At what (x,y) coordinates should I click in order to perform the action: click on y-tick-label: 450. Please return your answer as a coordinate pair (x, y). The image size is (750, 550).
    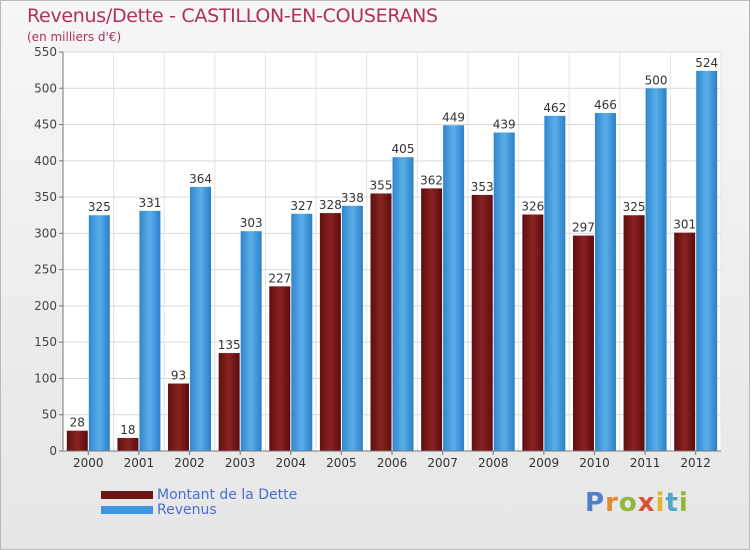
    Looking at the image, I should click on (45, 125).